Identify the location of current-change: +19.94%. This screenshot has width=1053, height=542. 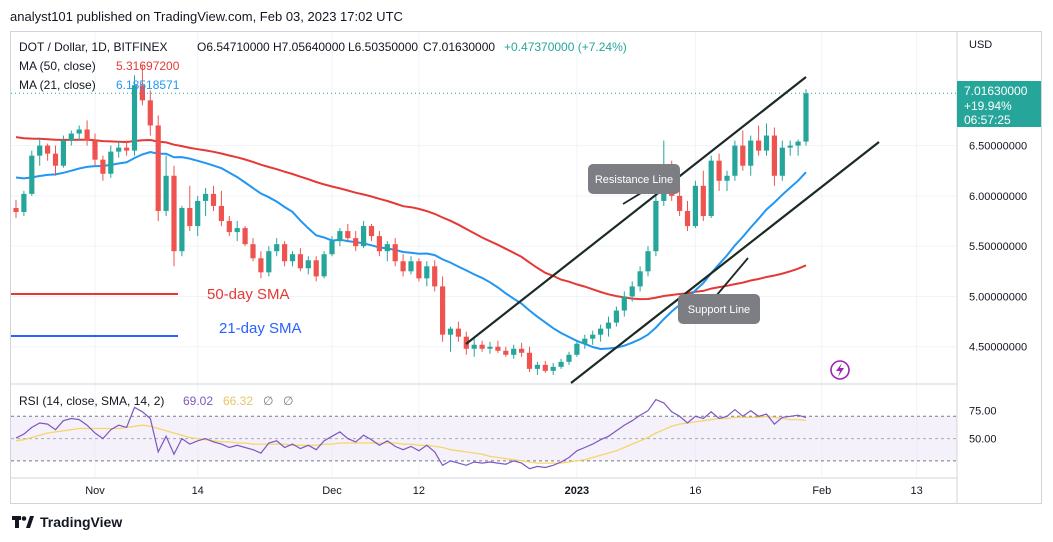
(988, 106).